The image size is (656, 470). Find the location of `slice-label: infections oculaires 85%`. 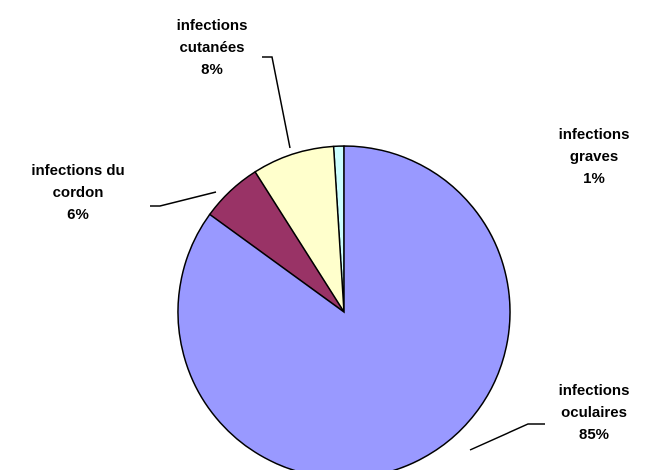

slice-label: infections oculaires 85% is located at coordinates (594, 413).